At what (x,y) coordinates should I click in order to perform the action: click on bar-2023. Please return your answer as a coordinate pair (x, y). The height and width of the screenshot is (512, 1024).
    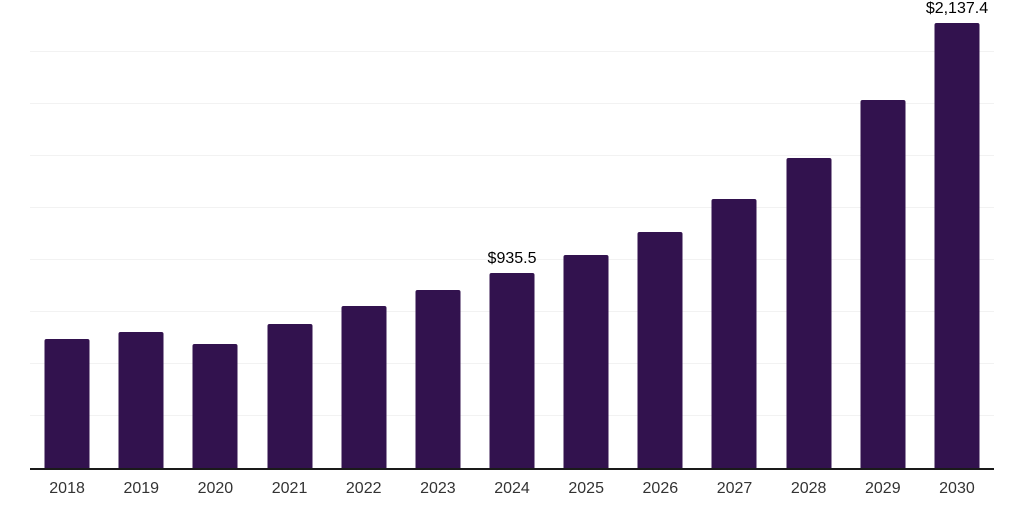
    Looking at the image, I should click on (438, 378).